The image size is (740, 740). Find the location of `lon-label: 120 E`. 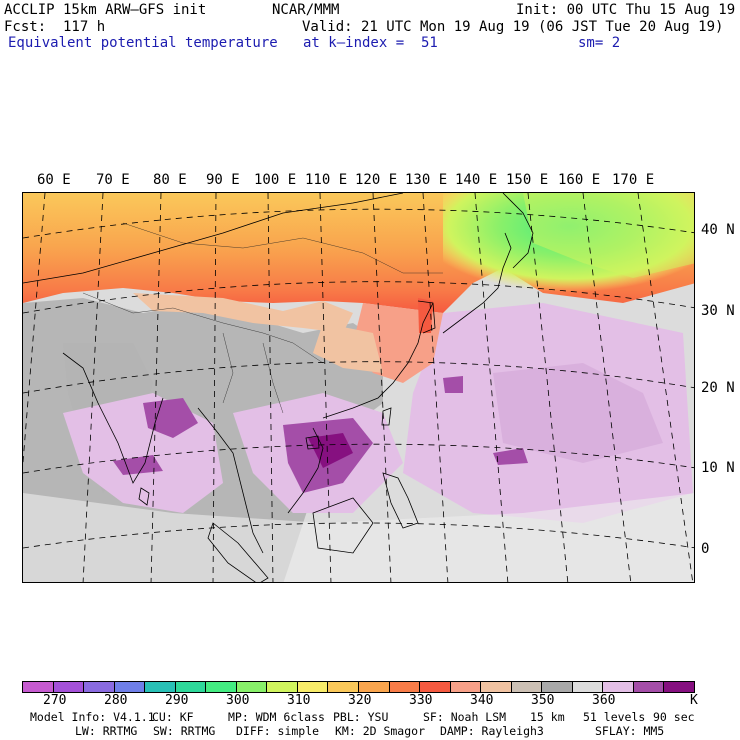

lon-label: 120 E is located at coordinates (376, 180).